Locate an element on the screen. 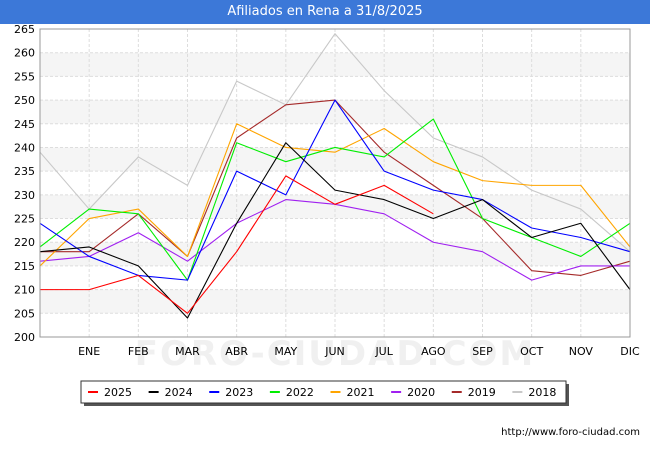  x-tick-label: NOV is located at coordinates (581, 351).